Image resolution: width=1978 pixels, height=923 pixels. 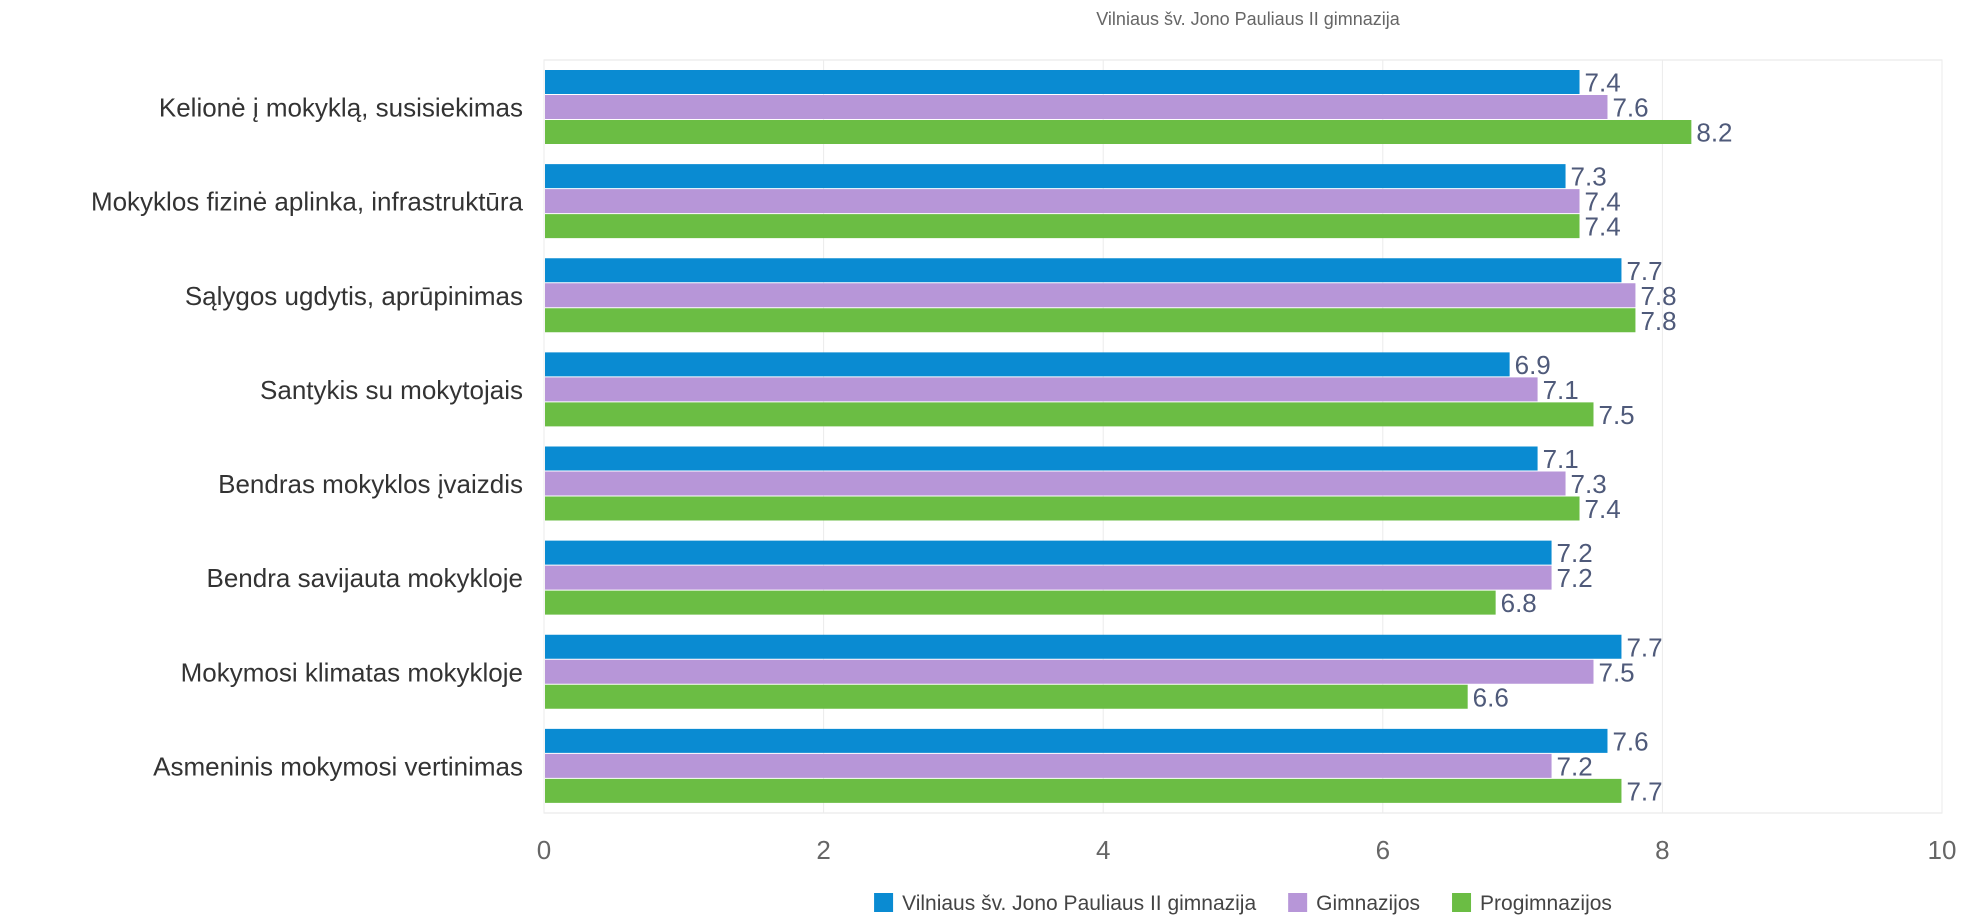 What do you see at coordinates (544, 850) in the screenshot?
I see `x-tick-label: 0` at bounding box center [544, 850].